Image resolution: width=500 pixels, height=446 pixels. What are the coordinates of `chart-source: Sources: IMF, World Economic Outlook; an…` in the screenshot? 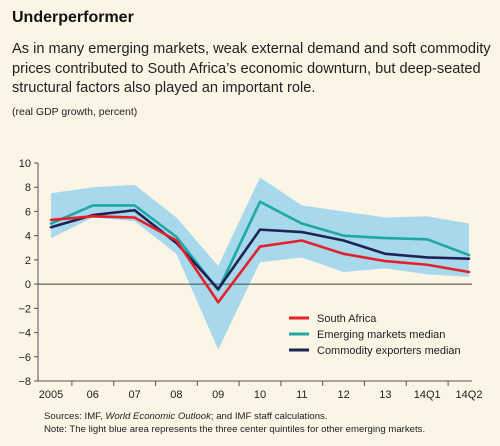 It's located at (269, 423).